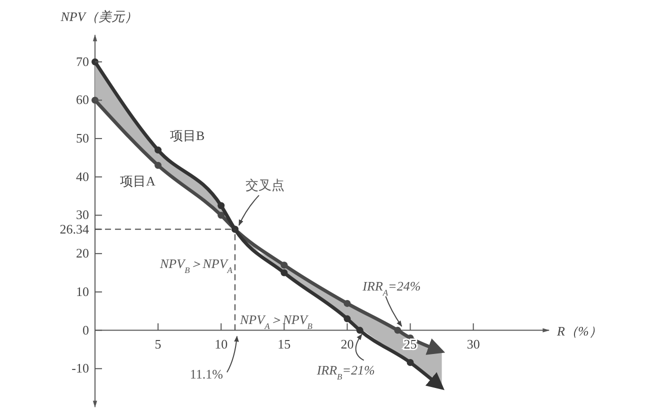  What do you see at coordinates (85, 330) in the screenshot?
I see `y-tick-label: 0` at bounding box center [85, 330].